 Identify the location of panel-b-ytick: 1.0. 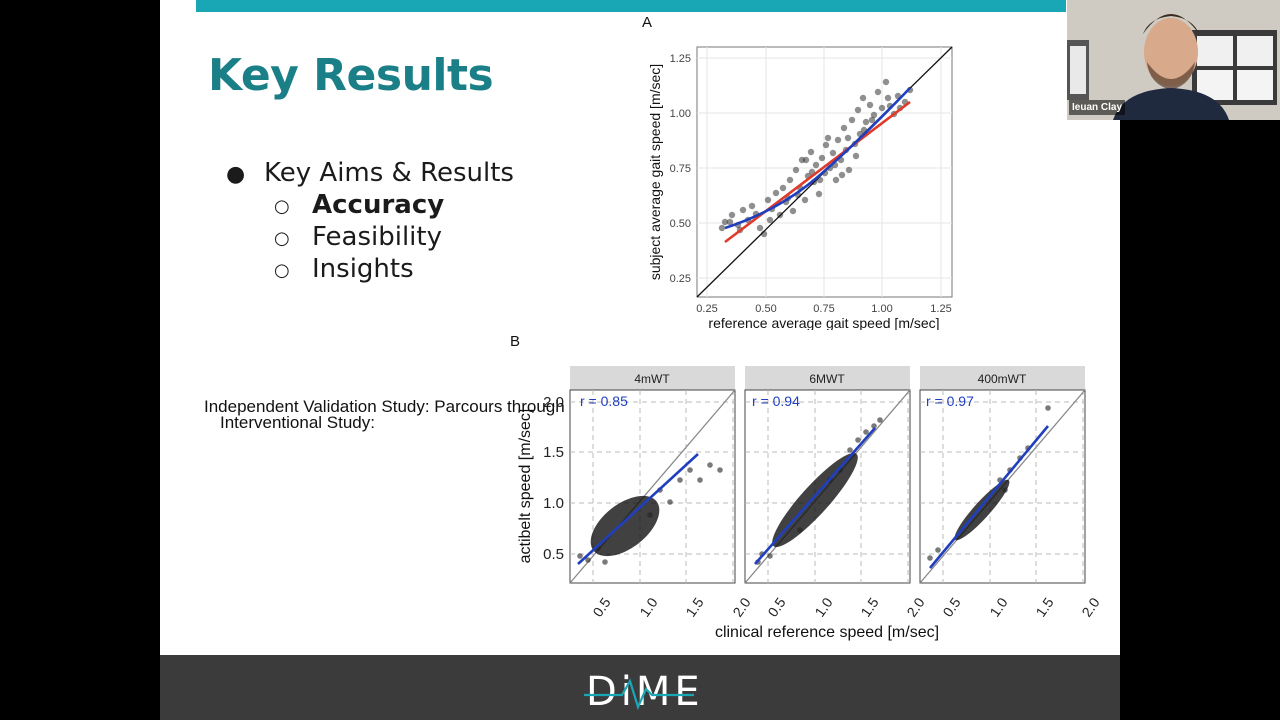
(553, 503).